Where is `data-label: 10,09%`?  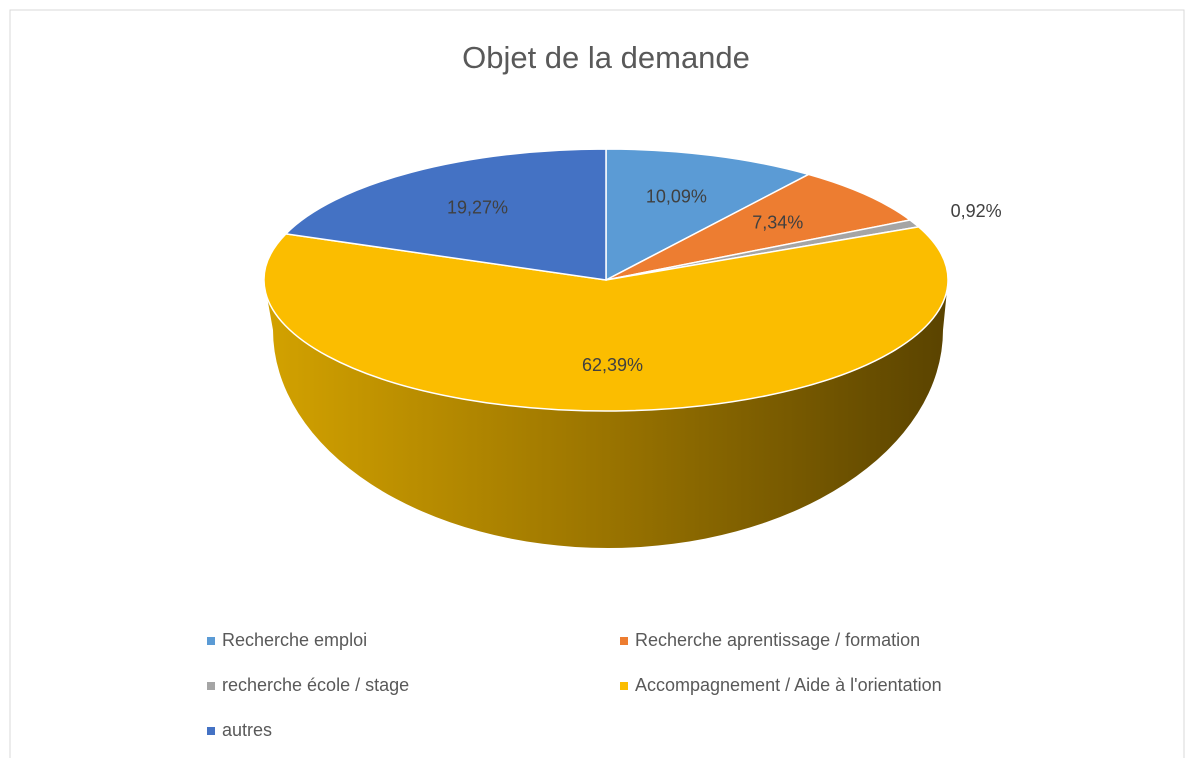
data-label: 10,09% is located at coordinates (676, 197).